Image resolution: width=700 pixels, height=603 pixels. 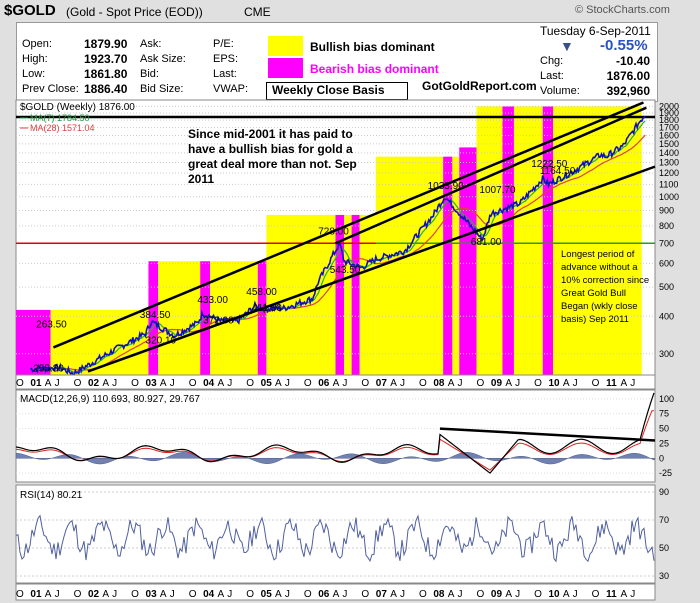 What do you see at coordinates (62, 128) in the screenshot?
I see `legend-ma28: MA(28) 1571.04` at bounding box center [62, 128].